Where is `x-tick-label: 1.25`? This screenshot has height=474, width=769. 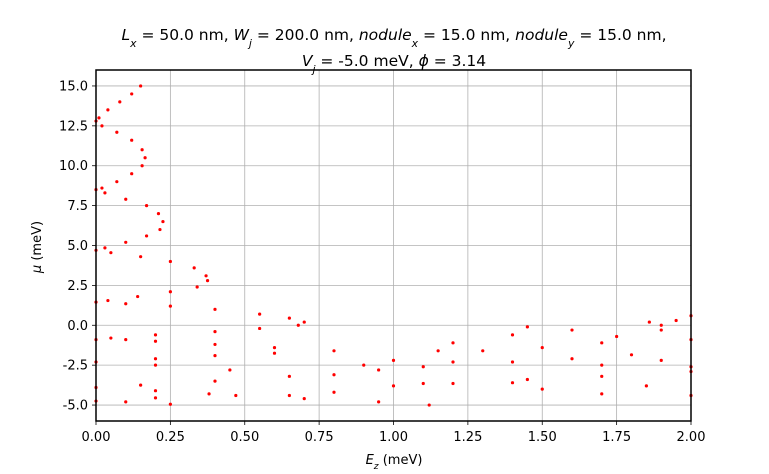
x-tick-label: 1.25 is located at coordinates (467, 437).